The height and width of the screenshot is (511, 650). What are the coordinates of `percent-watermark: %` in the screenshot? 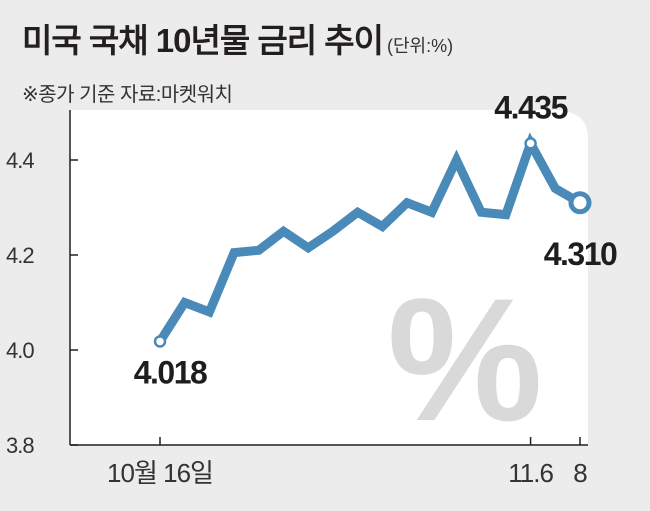 It's located at (465, 360).